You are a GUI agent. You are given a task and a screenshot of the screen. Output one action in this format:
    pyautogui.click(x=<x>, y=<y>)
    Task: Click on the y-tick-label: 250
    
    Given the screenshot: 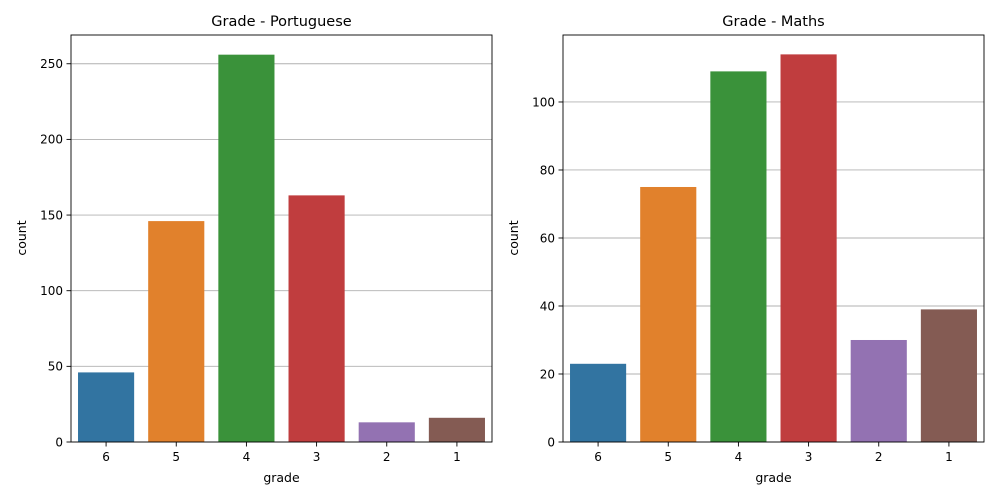 What is the action you would take?
    pyautogui.click(x=51, y=64)
    